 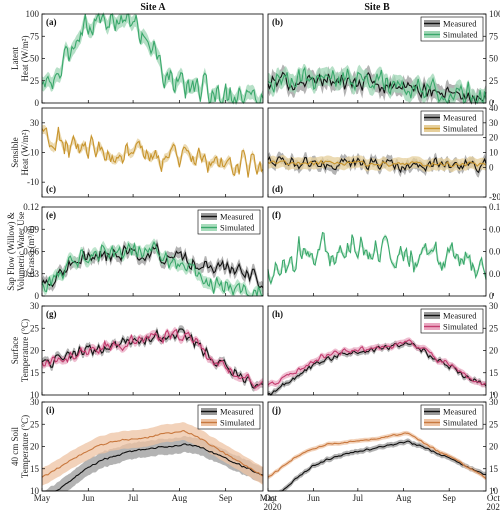 What do you see at coordinates (494, 14) in the screenshot?
I see `y-tick-label: 100` at bounding box center [494, 14].